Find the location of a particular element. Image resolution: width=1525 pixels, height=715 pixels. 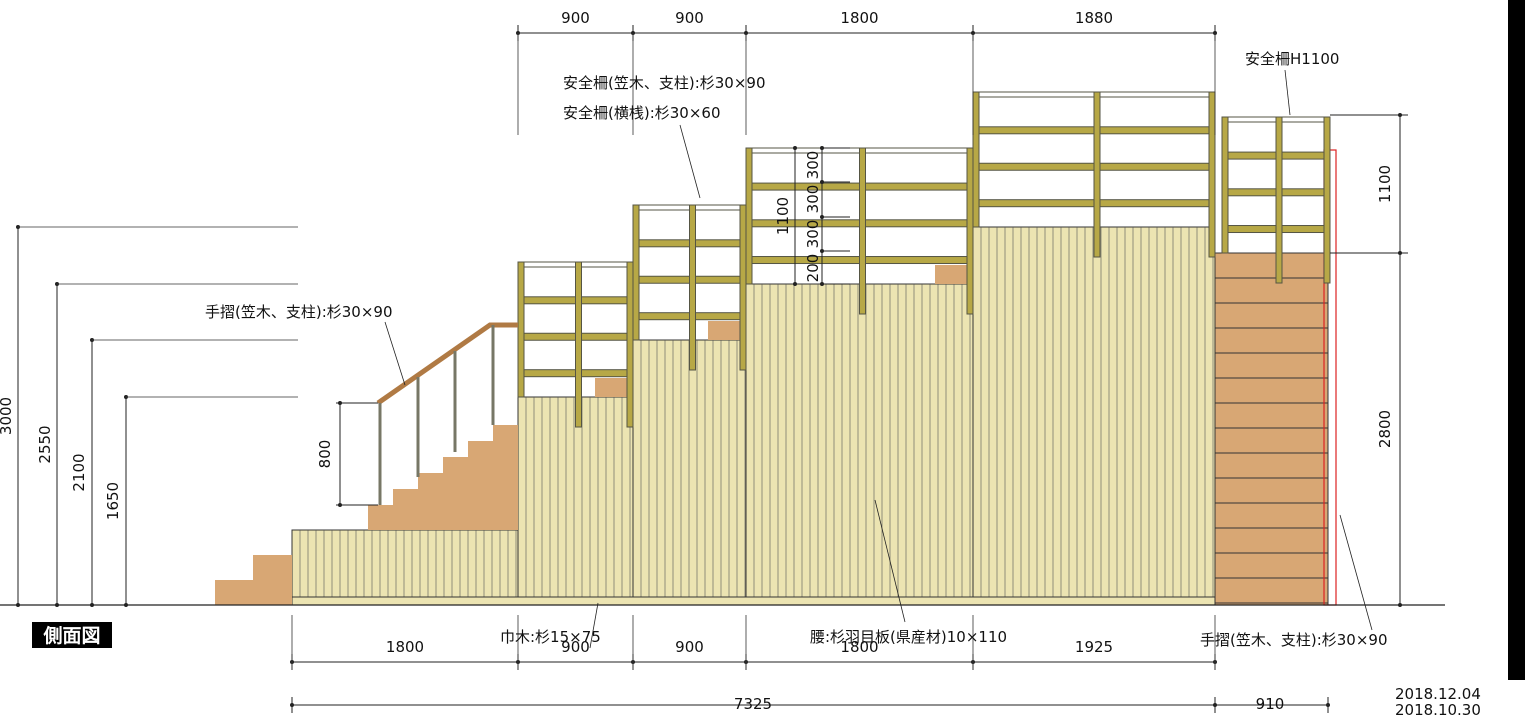

dim-label: 800 is located at coordinates (325, 454).